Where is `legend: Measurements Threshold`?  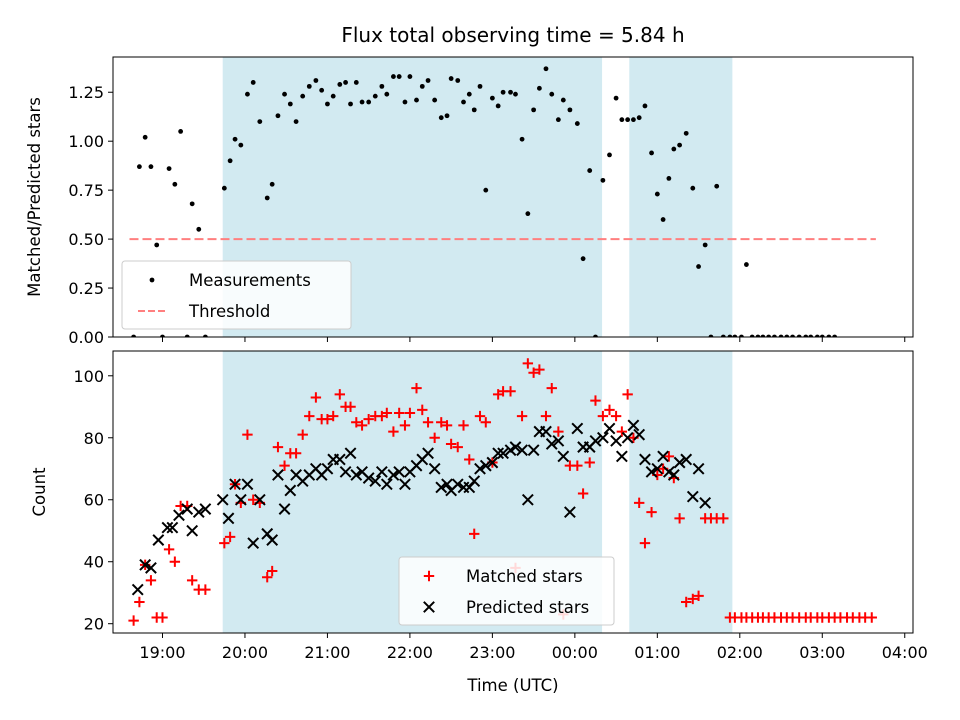
legend: Measurements Threshold is located at coordinates (236, 295).